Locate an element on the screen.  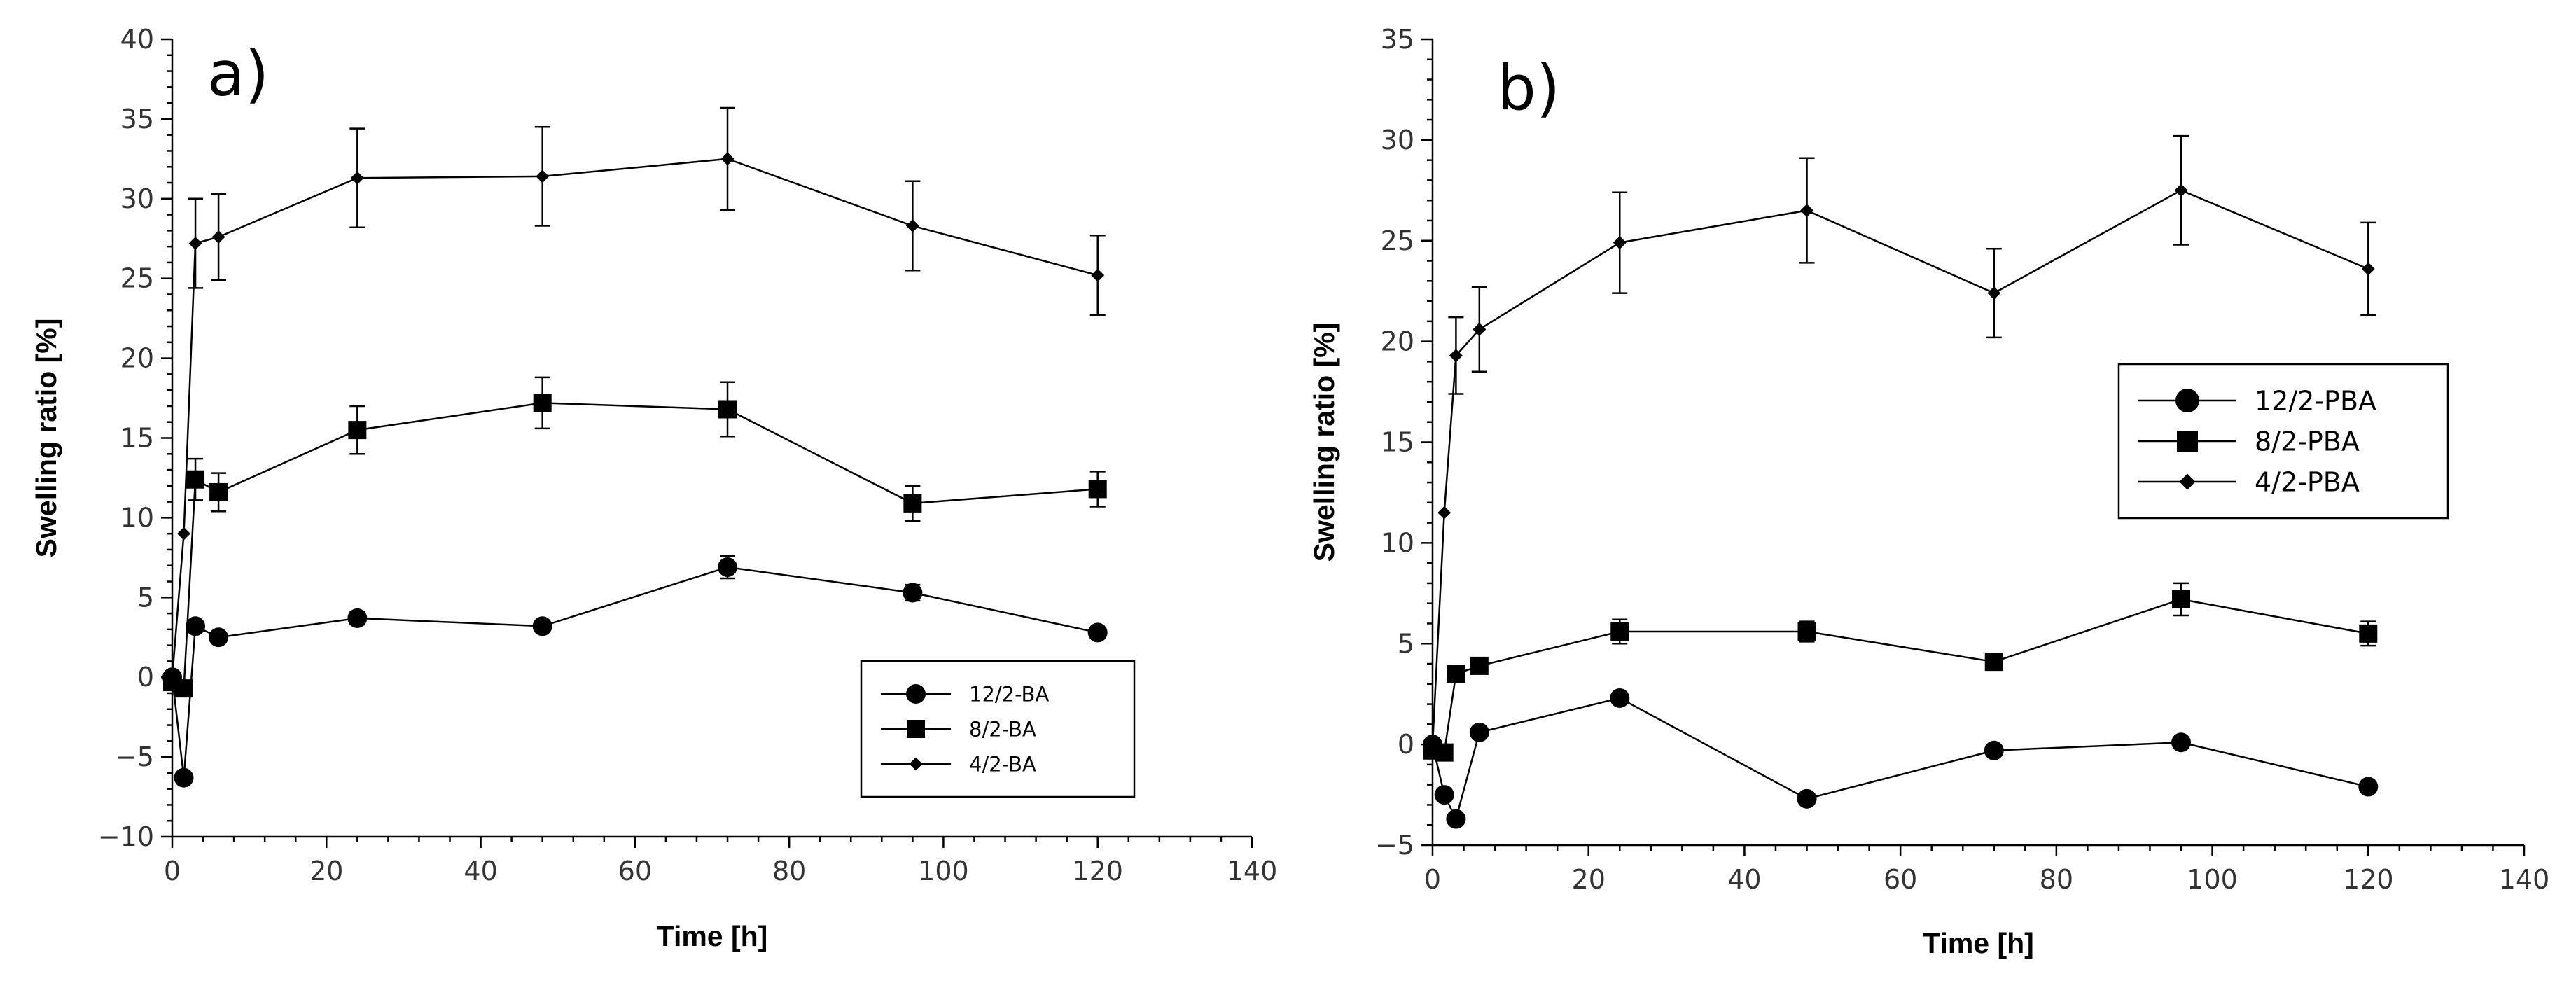
series-8/2-BA is located at coordinates (635, 537).